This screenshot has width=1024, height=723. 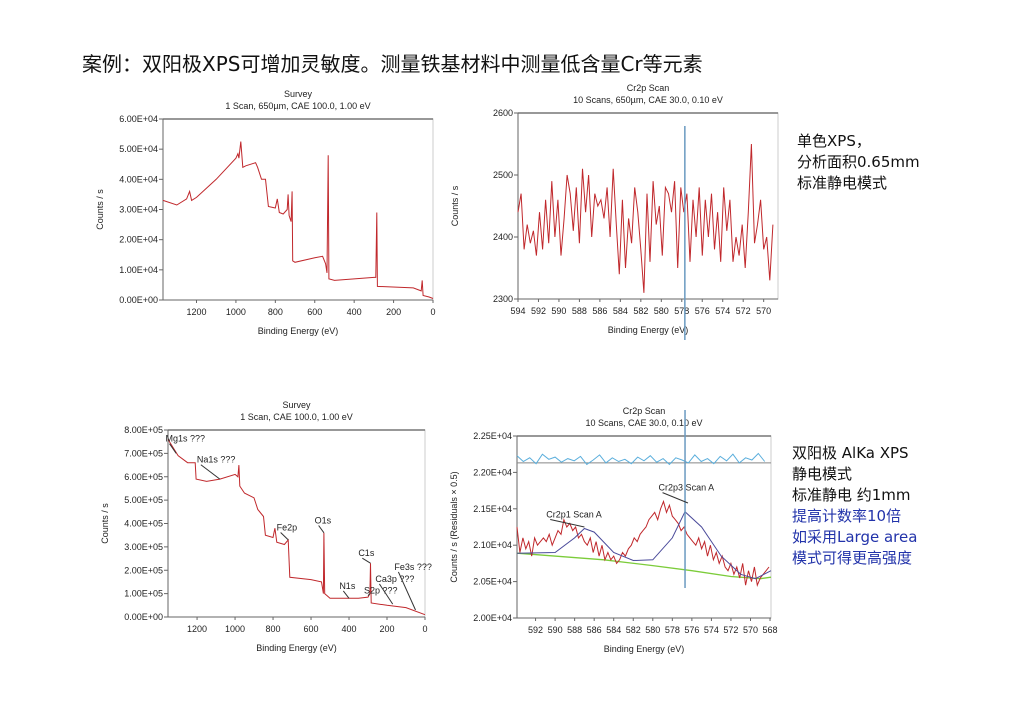 I want to click on annotation-label: Mg1s ???, so click(x=186, y=439).